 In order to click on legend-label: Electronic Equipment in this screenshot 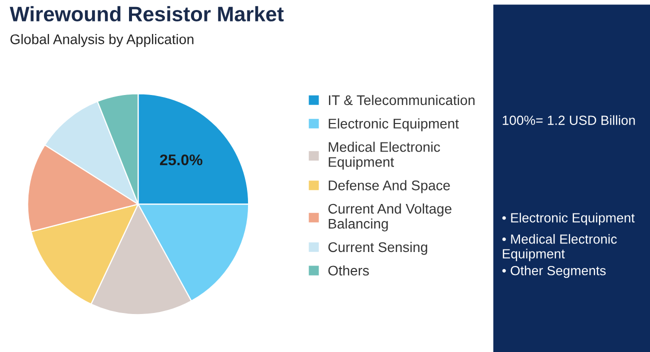, I will do `click(393, 125)`.